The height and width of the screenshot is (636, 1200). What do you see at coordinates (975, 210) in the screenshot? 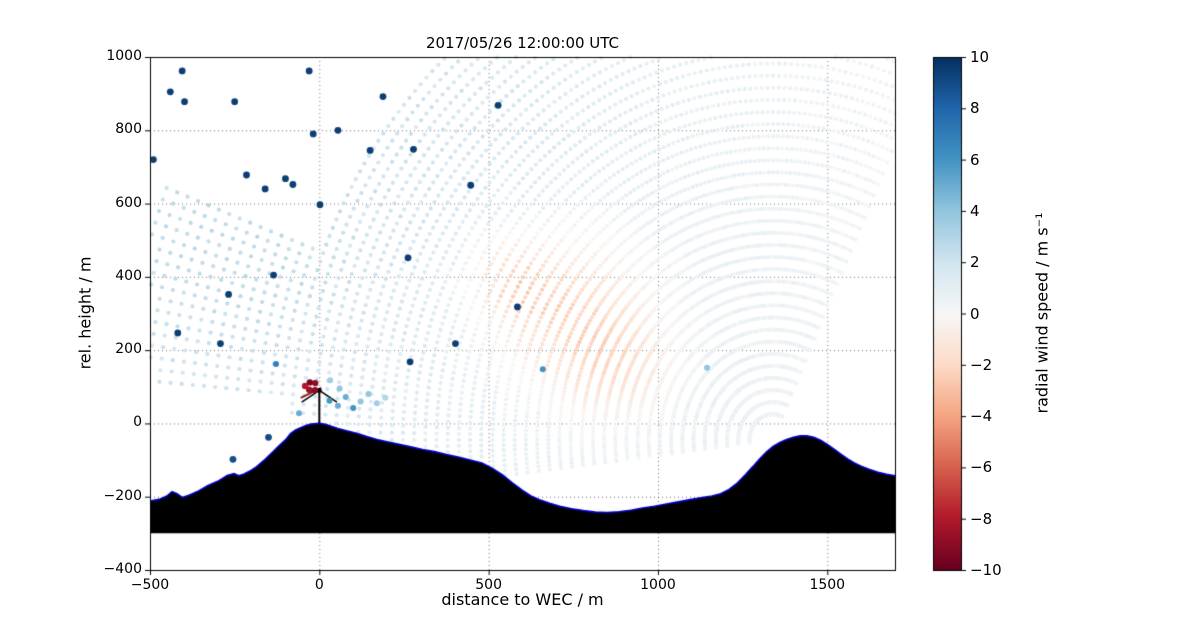
I see `colorbar-tick-label: 4` at bounding box center [975, 210].